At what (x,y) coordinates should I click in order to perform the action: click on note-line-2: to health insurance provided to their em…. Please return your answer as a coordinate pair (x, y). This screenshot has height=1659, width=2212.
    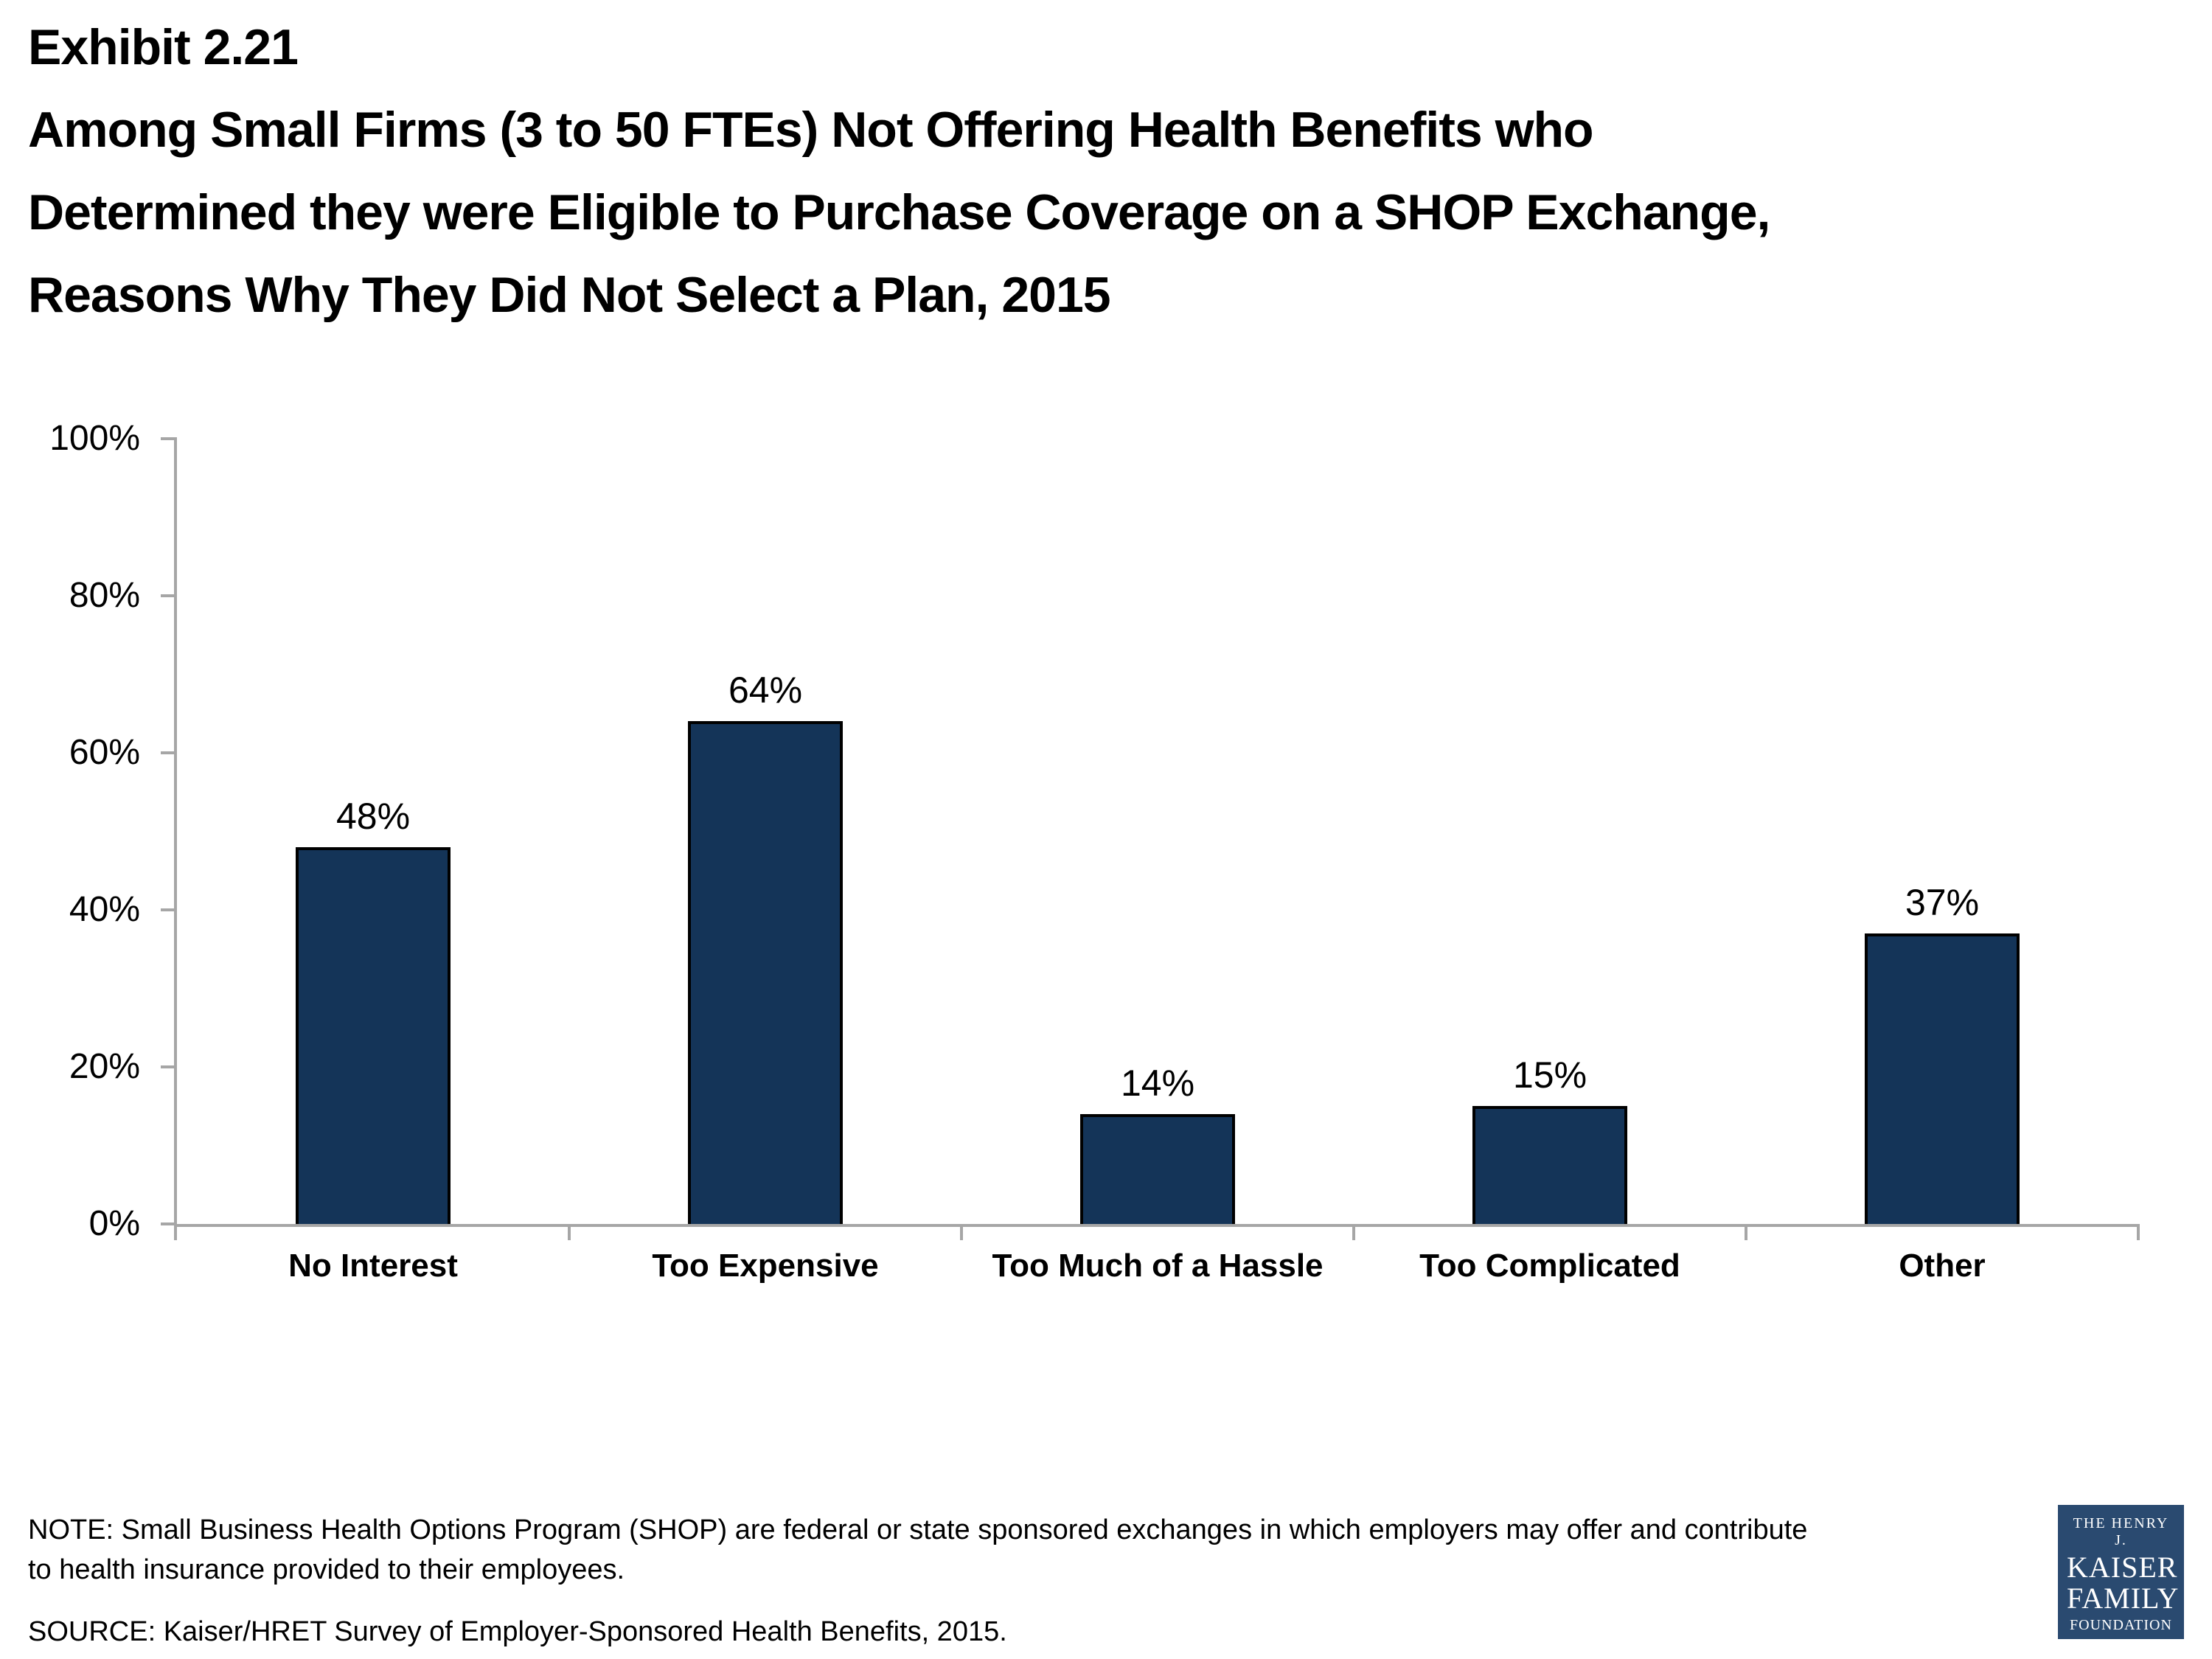
    Looking at the image, I should click on (326, 1569).